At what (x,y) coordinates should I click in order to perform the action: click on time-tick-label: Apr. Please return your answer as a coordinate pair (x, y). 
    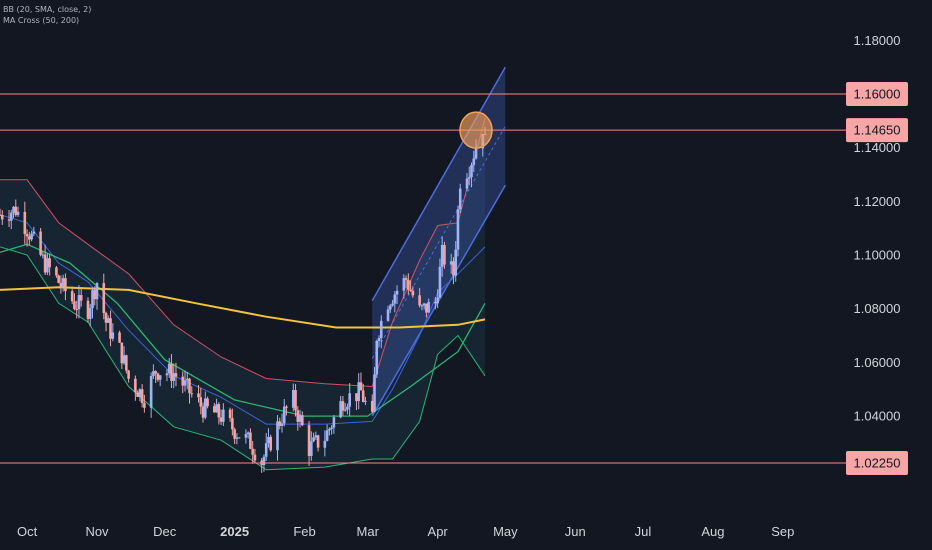
    Looking at the image, I should click on (438, 531).